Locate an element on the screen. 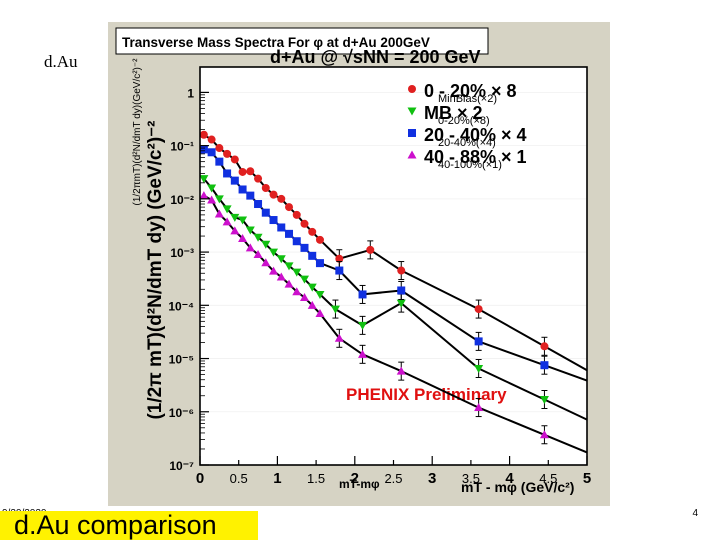 The width and height of the screenshot is (720, 540). chart-annotation: PHENIX Preliminary is located at coordinates (426, 394).